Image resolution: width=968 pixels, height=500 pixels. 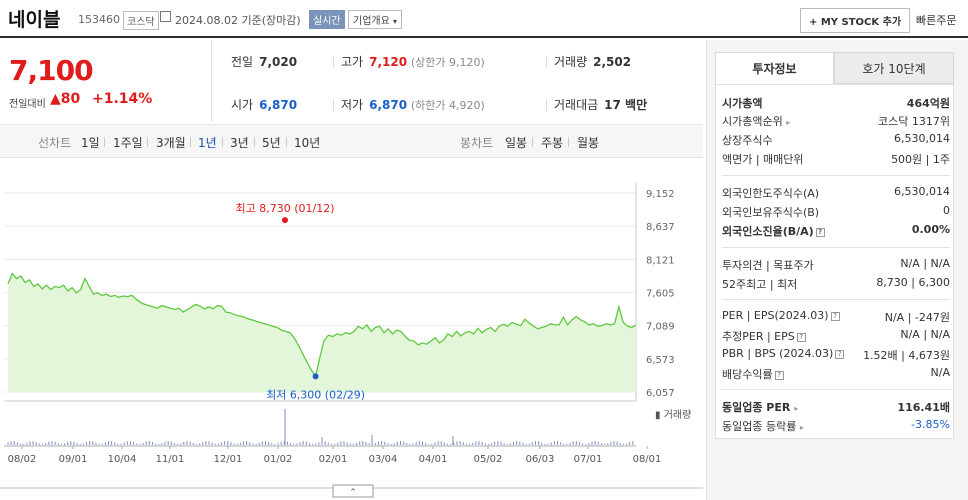 What do you see at coordinates (836, 335) in the screenshot?
I see `est-per-row: 추정PER | EPS? N/A | N/A` at bounding box center [836, 335].